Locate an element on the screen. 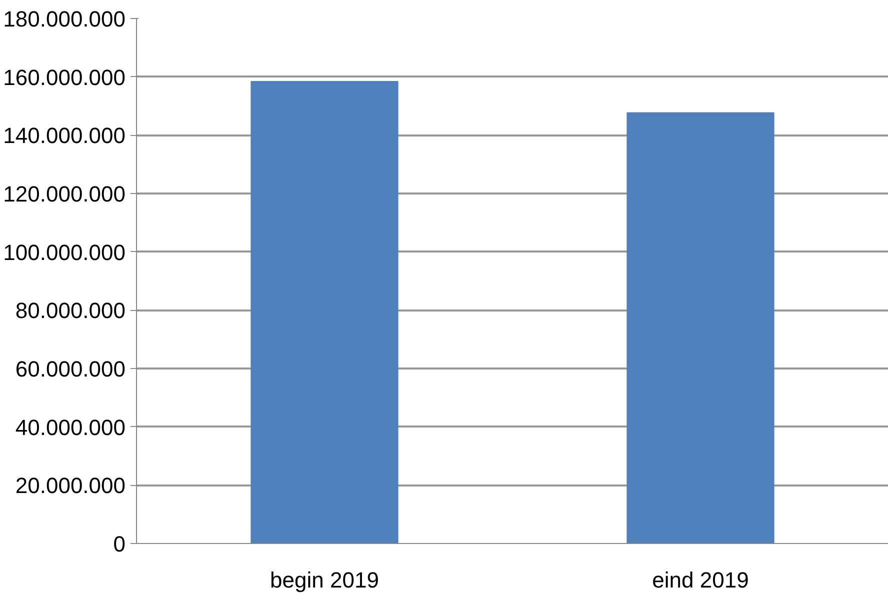 Image resolution: width=888 pixels, height=595 pixels. y-tick-label: 140.000.000 is located at coordinates (64, 135).